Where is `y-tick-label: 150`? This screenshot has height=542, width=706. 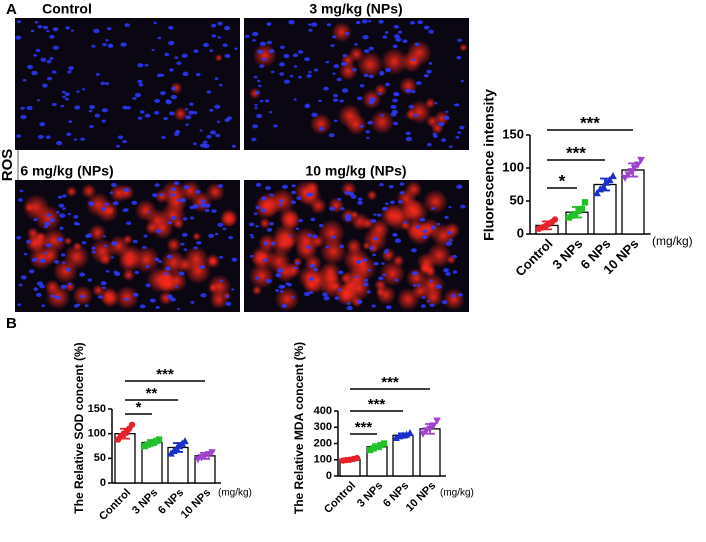 y-tick-label: 150 is located at coordinates (97, 409).